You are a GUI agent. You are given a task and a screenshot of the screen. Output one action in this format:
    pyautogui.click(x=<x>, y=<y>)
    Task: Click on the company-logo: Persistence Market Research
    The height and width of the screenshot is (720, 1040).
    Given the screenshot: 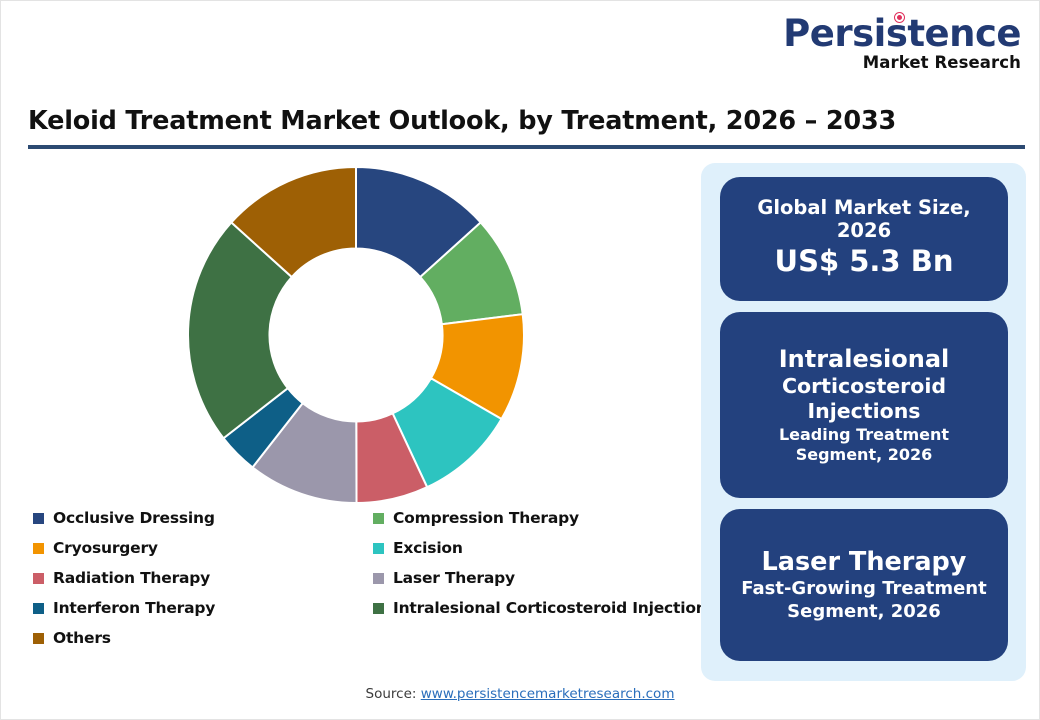 What is the action you would take?
    pyautogui.click(x=902, y=42)
    